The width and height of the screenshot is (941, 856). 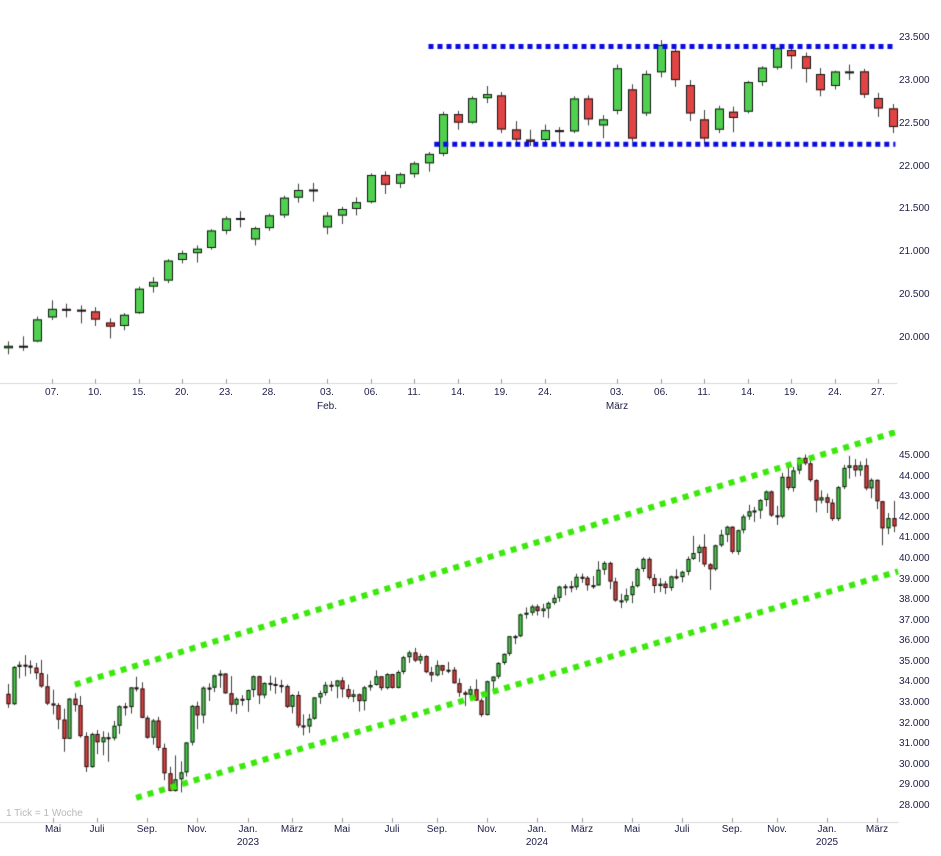 What do you see at coordinates (44, 813) in the screenshot?
I see `tick-interval-note: 1 Tick = 1 Woche` at bounding box center [44, 813].